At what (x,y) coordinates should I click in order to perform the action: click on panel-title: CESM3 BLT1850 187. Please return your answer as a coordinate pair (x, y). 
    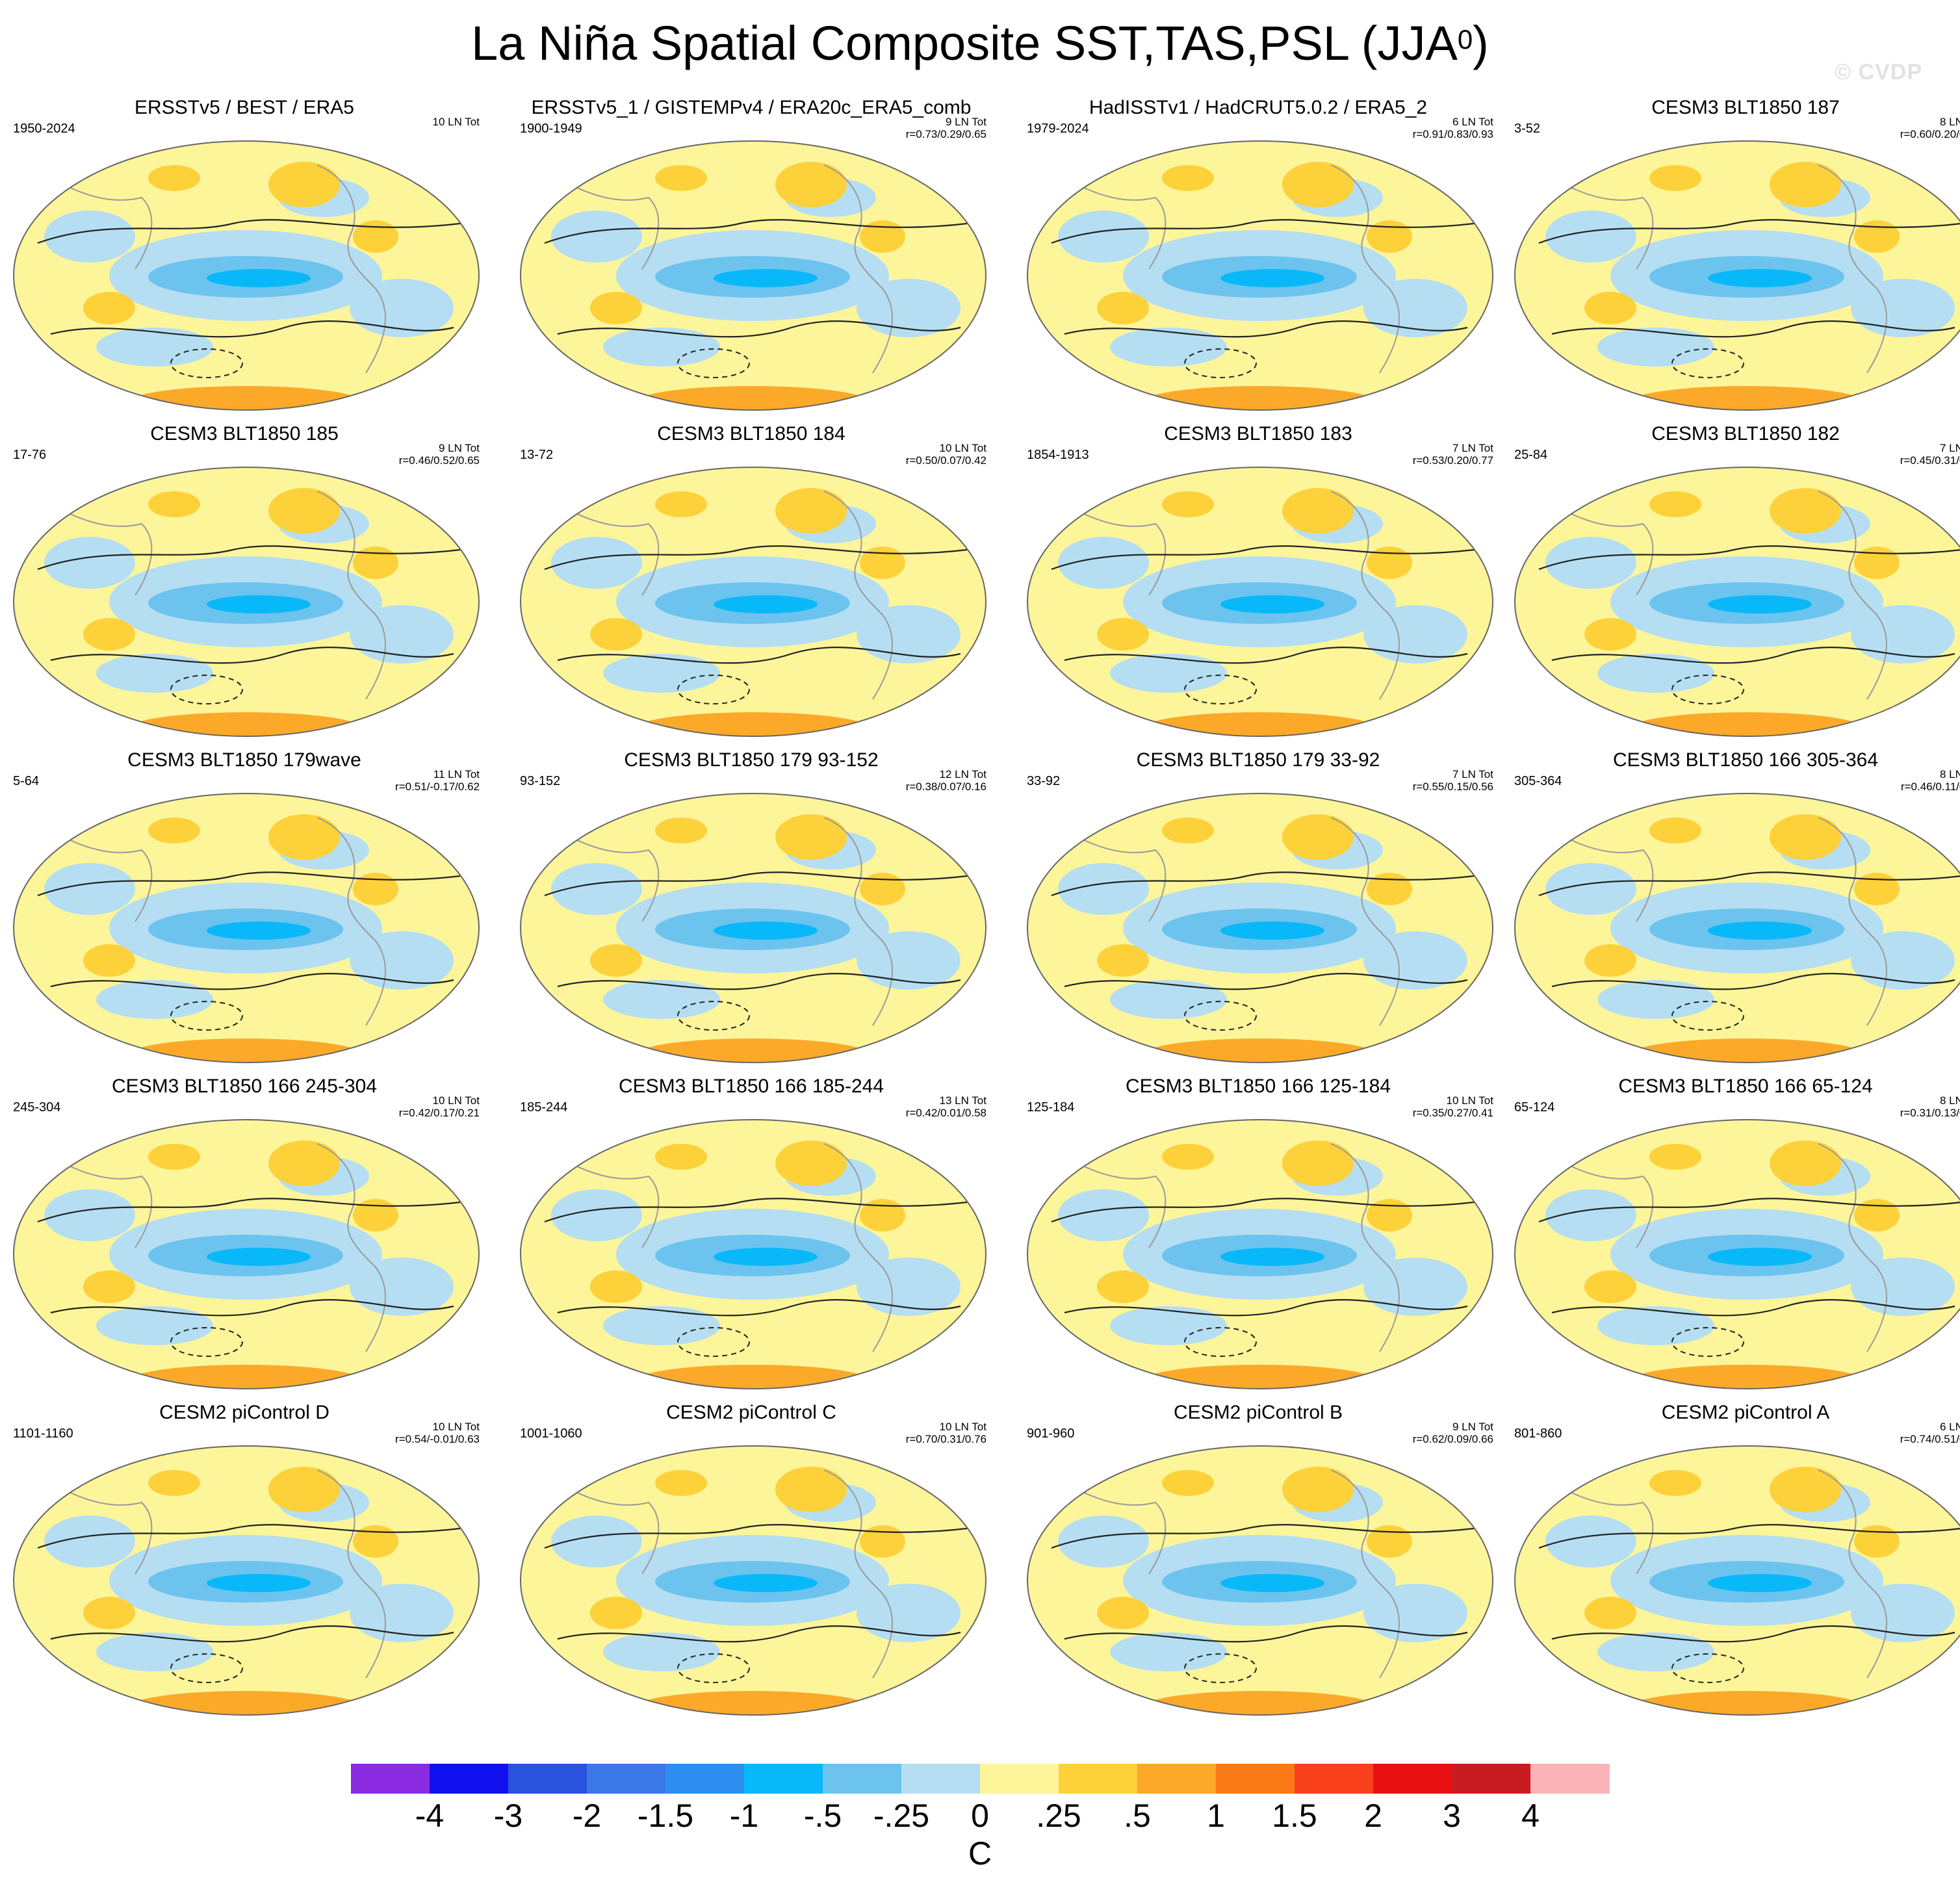
    Looking at the image, I should click on (1745, 107).